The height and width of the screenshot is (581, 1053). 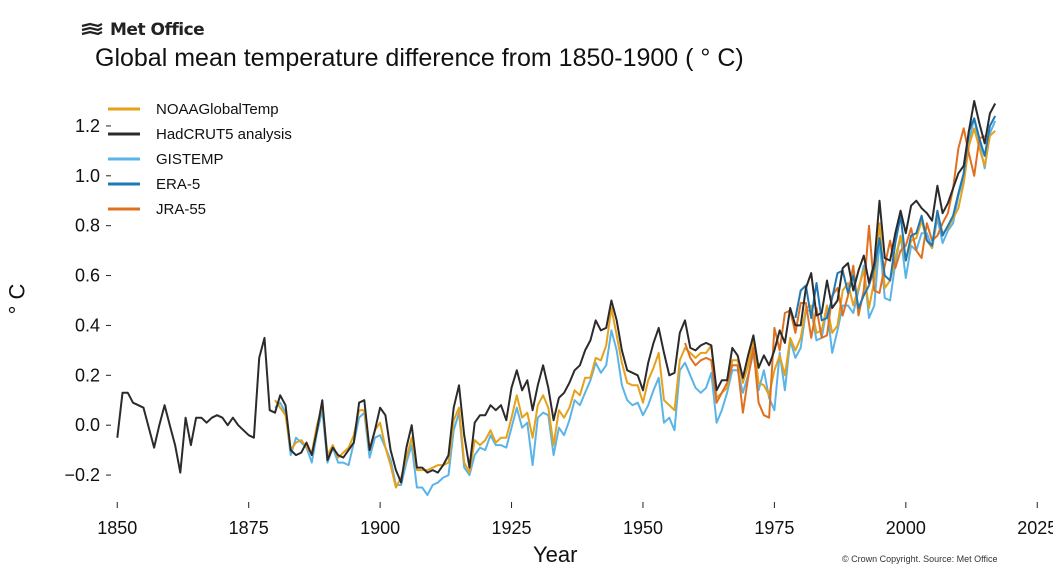 I want to click on met-office-wave-icon, so click(x=92, y=29).